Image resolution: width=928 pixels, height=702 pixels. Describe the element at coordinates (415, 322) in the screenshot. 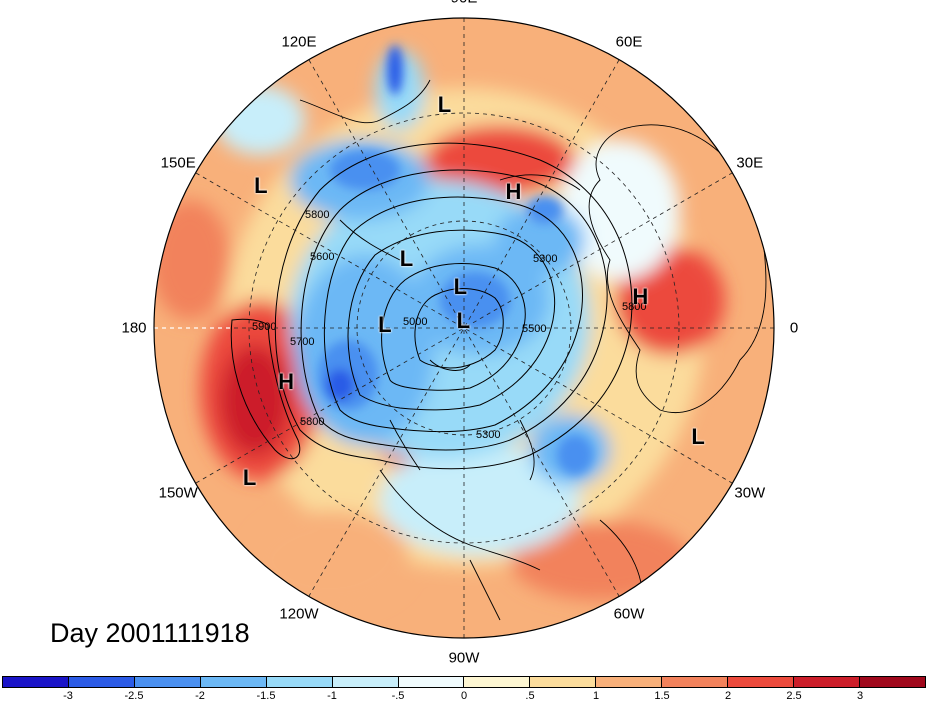

I see `contour-label: 5000` at that location.